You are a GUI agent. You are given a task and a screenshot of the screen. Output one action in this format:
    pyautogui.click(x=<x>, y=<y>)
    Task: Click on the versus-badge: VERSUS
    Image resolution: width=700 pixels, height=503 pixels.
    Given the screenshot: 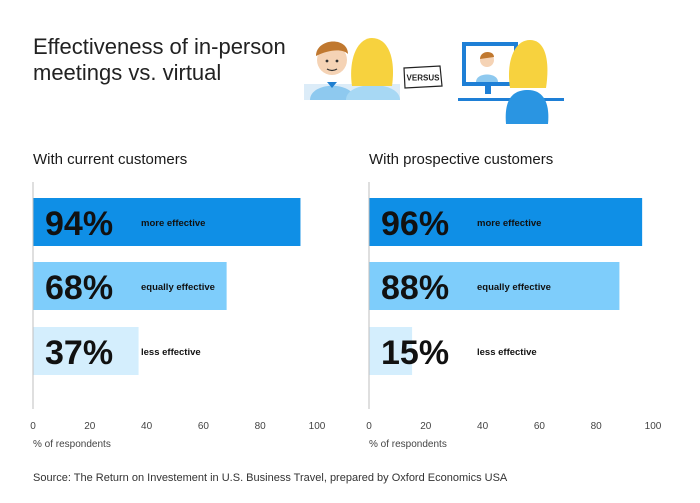 What is the action you would take?
    pyautogui.click(x=423, y=77)
    